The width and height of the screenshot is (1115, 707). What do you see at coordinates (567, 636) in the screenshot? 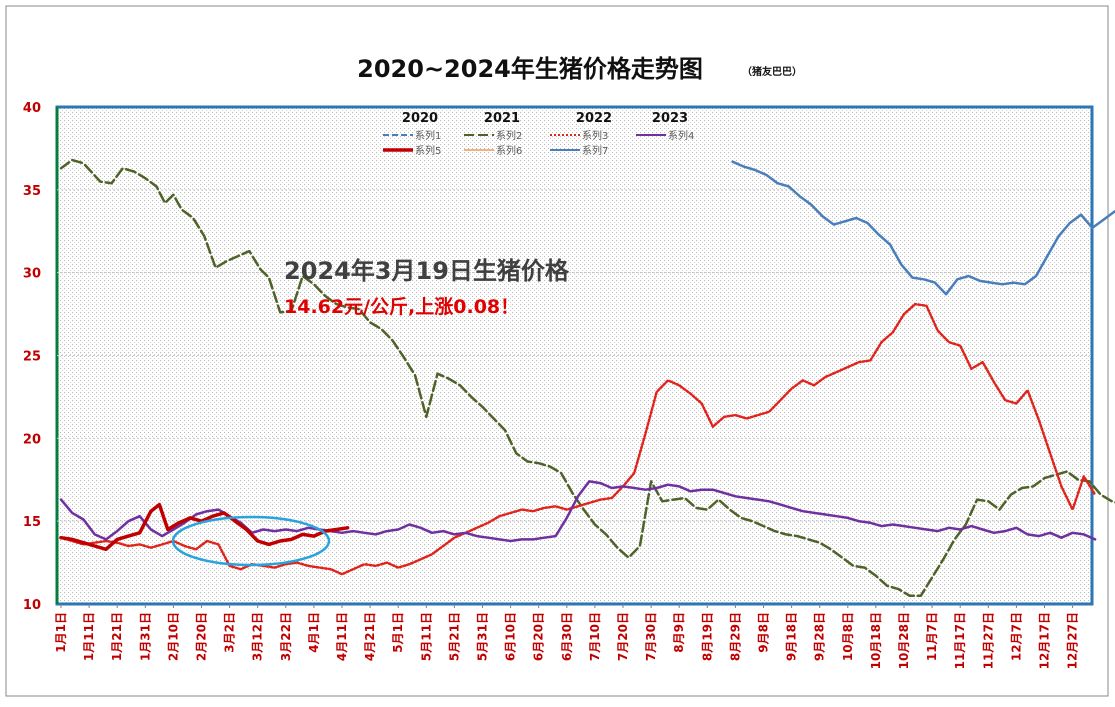
I see `x-tick-label-18: 6月30日` at bounding box center [567, 636].